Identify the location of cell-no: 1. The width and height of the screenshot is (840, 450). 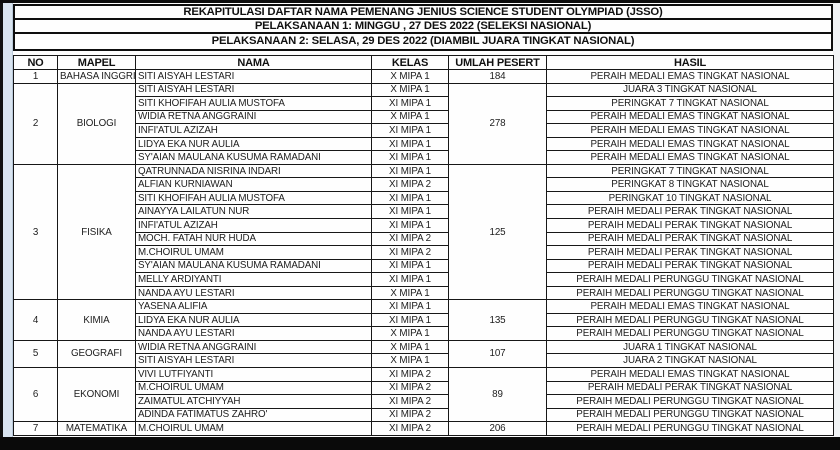
(35, 76).